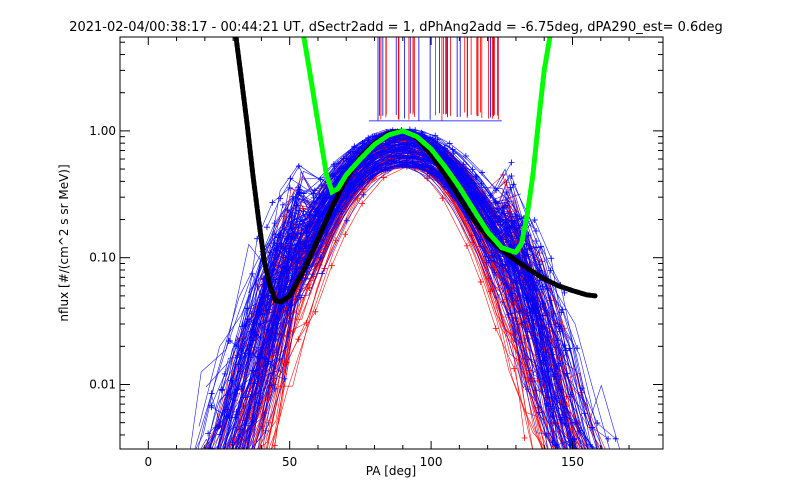 This screenshot has width=800, height=500. Describe the element at coordinates (102, 131) in the screenshot. I see `y-tick-label: 1.00` at that location.